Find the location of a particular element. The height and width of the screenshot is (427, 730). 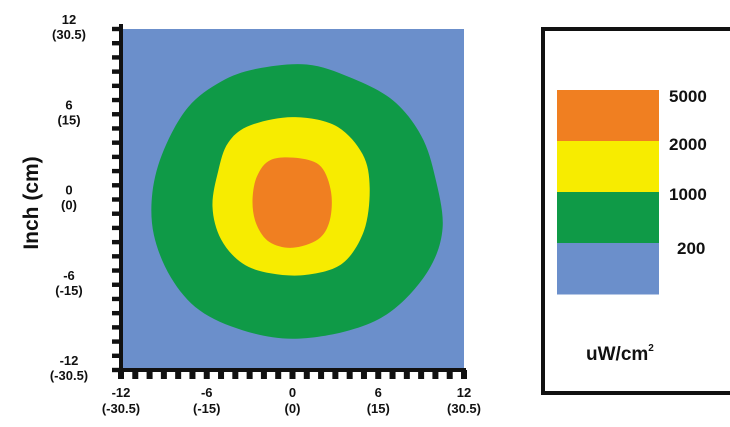

y-tick-label: 0(0) is located at coordinates (69, 198).